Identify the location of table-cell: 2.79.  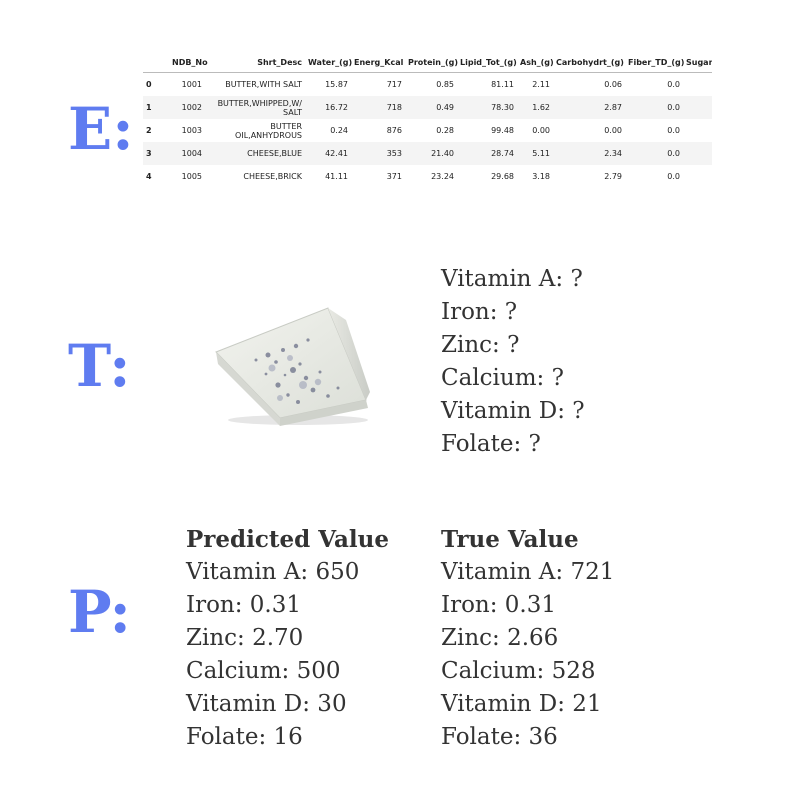
(613, 176).